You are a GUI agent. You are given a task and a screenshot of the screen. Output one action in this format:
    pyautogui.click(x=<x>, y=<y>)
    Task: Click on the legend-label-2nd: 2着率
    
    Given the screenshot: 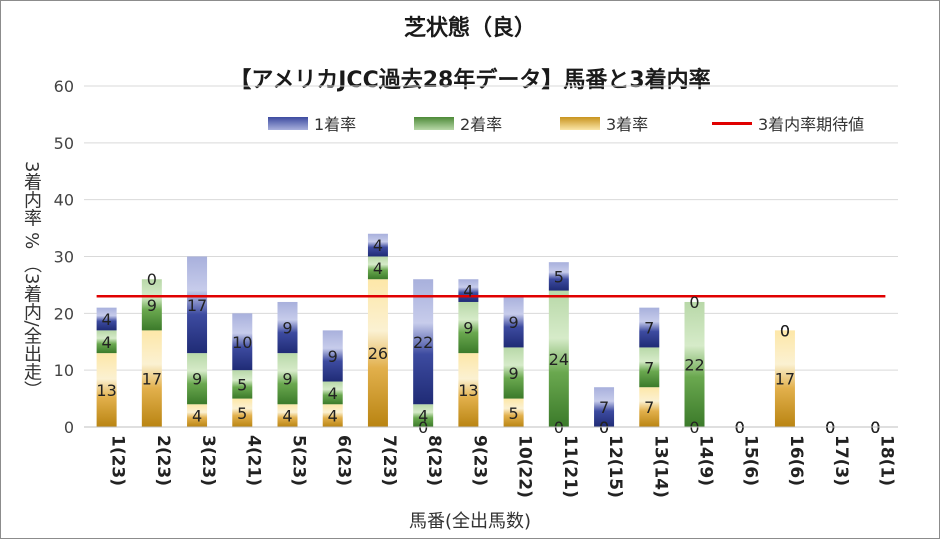 What is the action you would take?
    pyautogui.click(x=481, y=124)
    